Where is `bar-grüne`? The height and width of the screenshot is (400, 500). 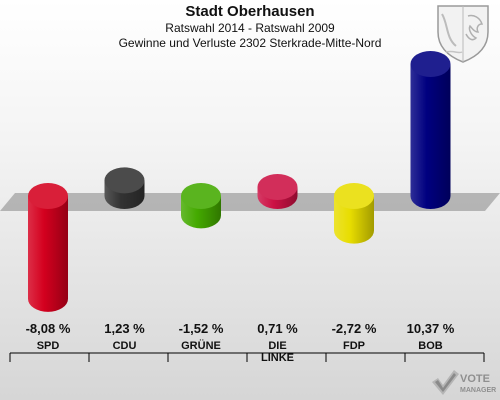 bar-grüne is located at coordinates (201, 206).